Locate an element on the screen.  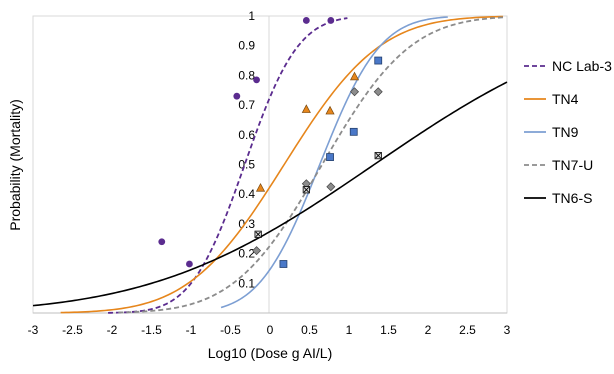
legend-label: NC Lab-3 is located at coordinates (582, 66).